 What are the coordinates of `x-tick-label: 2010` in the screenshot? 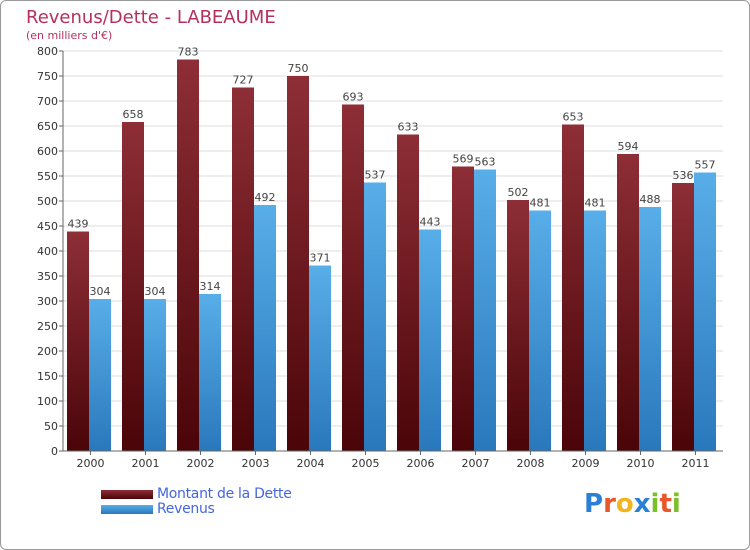 It's located at (641, 463).